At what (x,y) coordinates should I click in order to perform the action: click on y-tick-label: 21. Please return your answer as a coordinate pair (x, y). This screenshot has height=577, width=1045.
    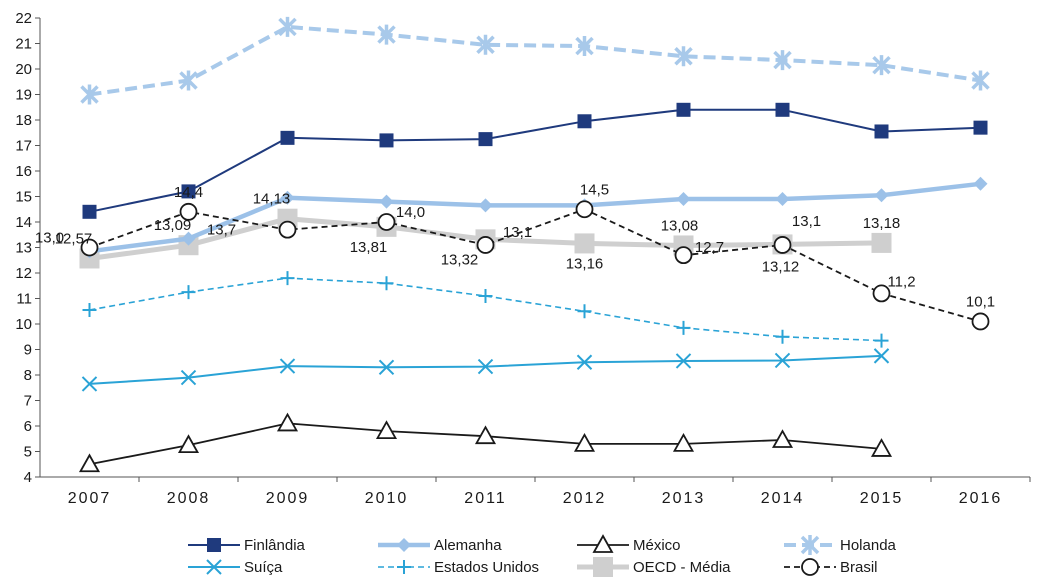
    Looking at the image, I should click on (23, 44).